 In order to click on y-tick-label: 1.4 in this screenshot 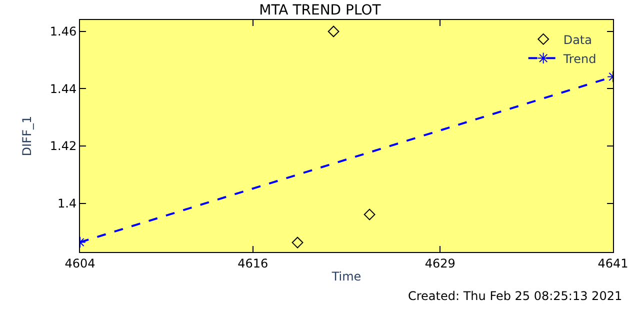, I will do `click(67, 203)`.